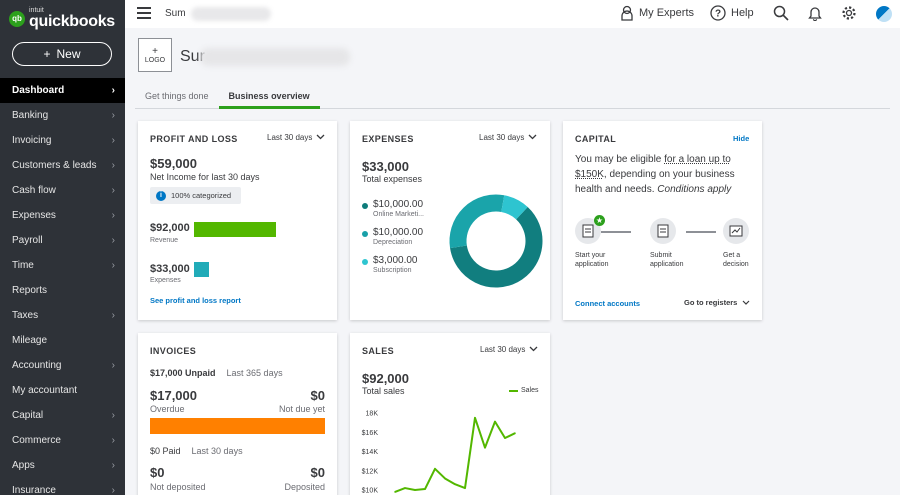 The height and width of the screenshot is (495, 900). I want to click on expenses-bar, so click(201, 269).